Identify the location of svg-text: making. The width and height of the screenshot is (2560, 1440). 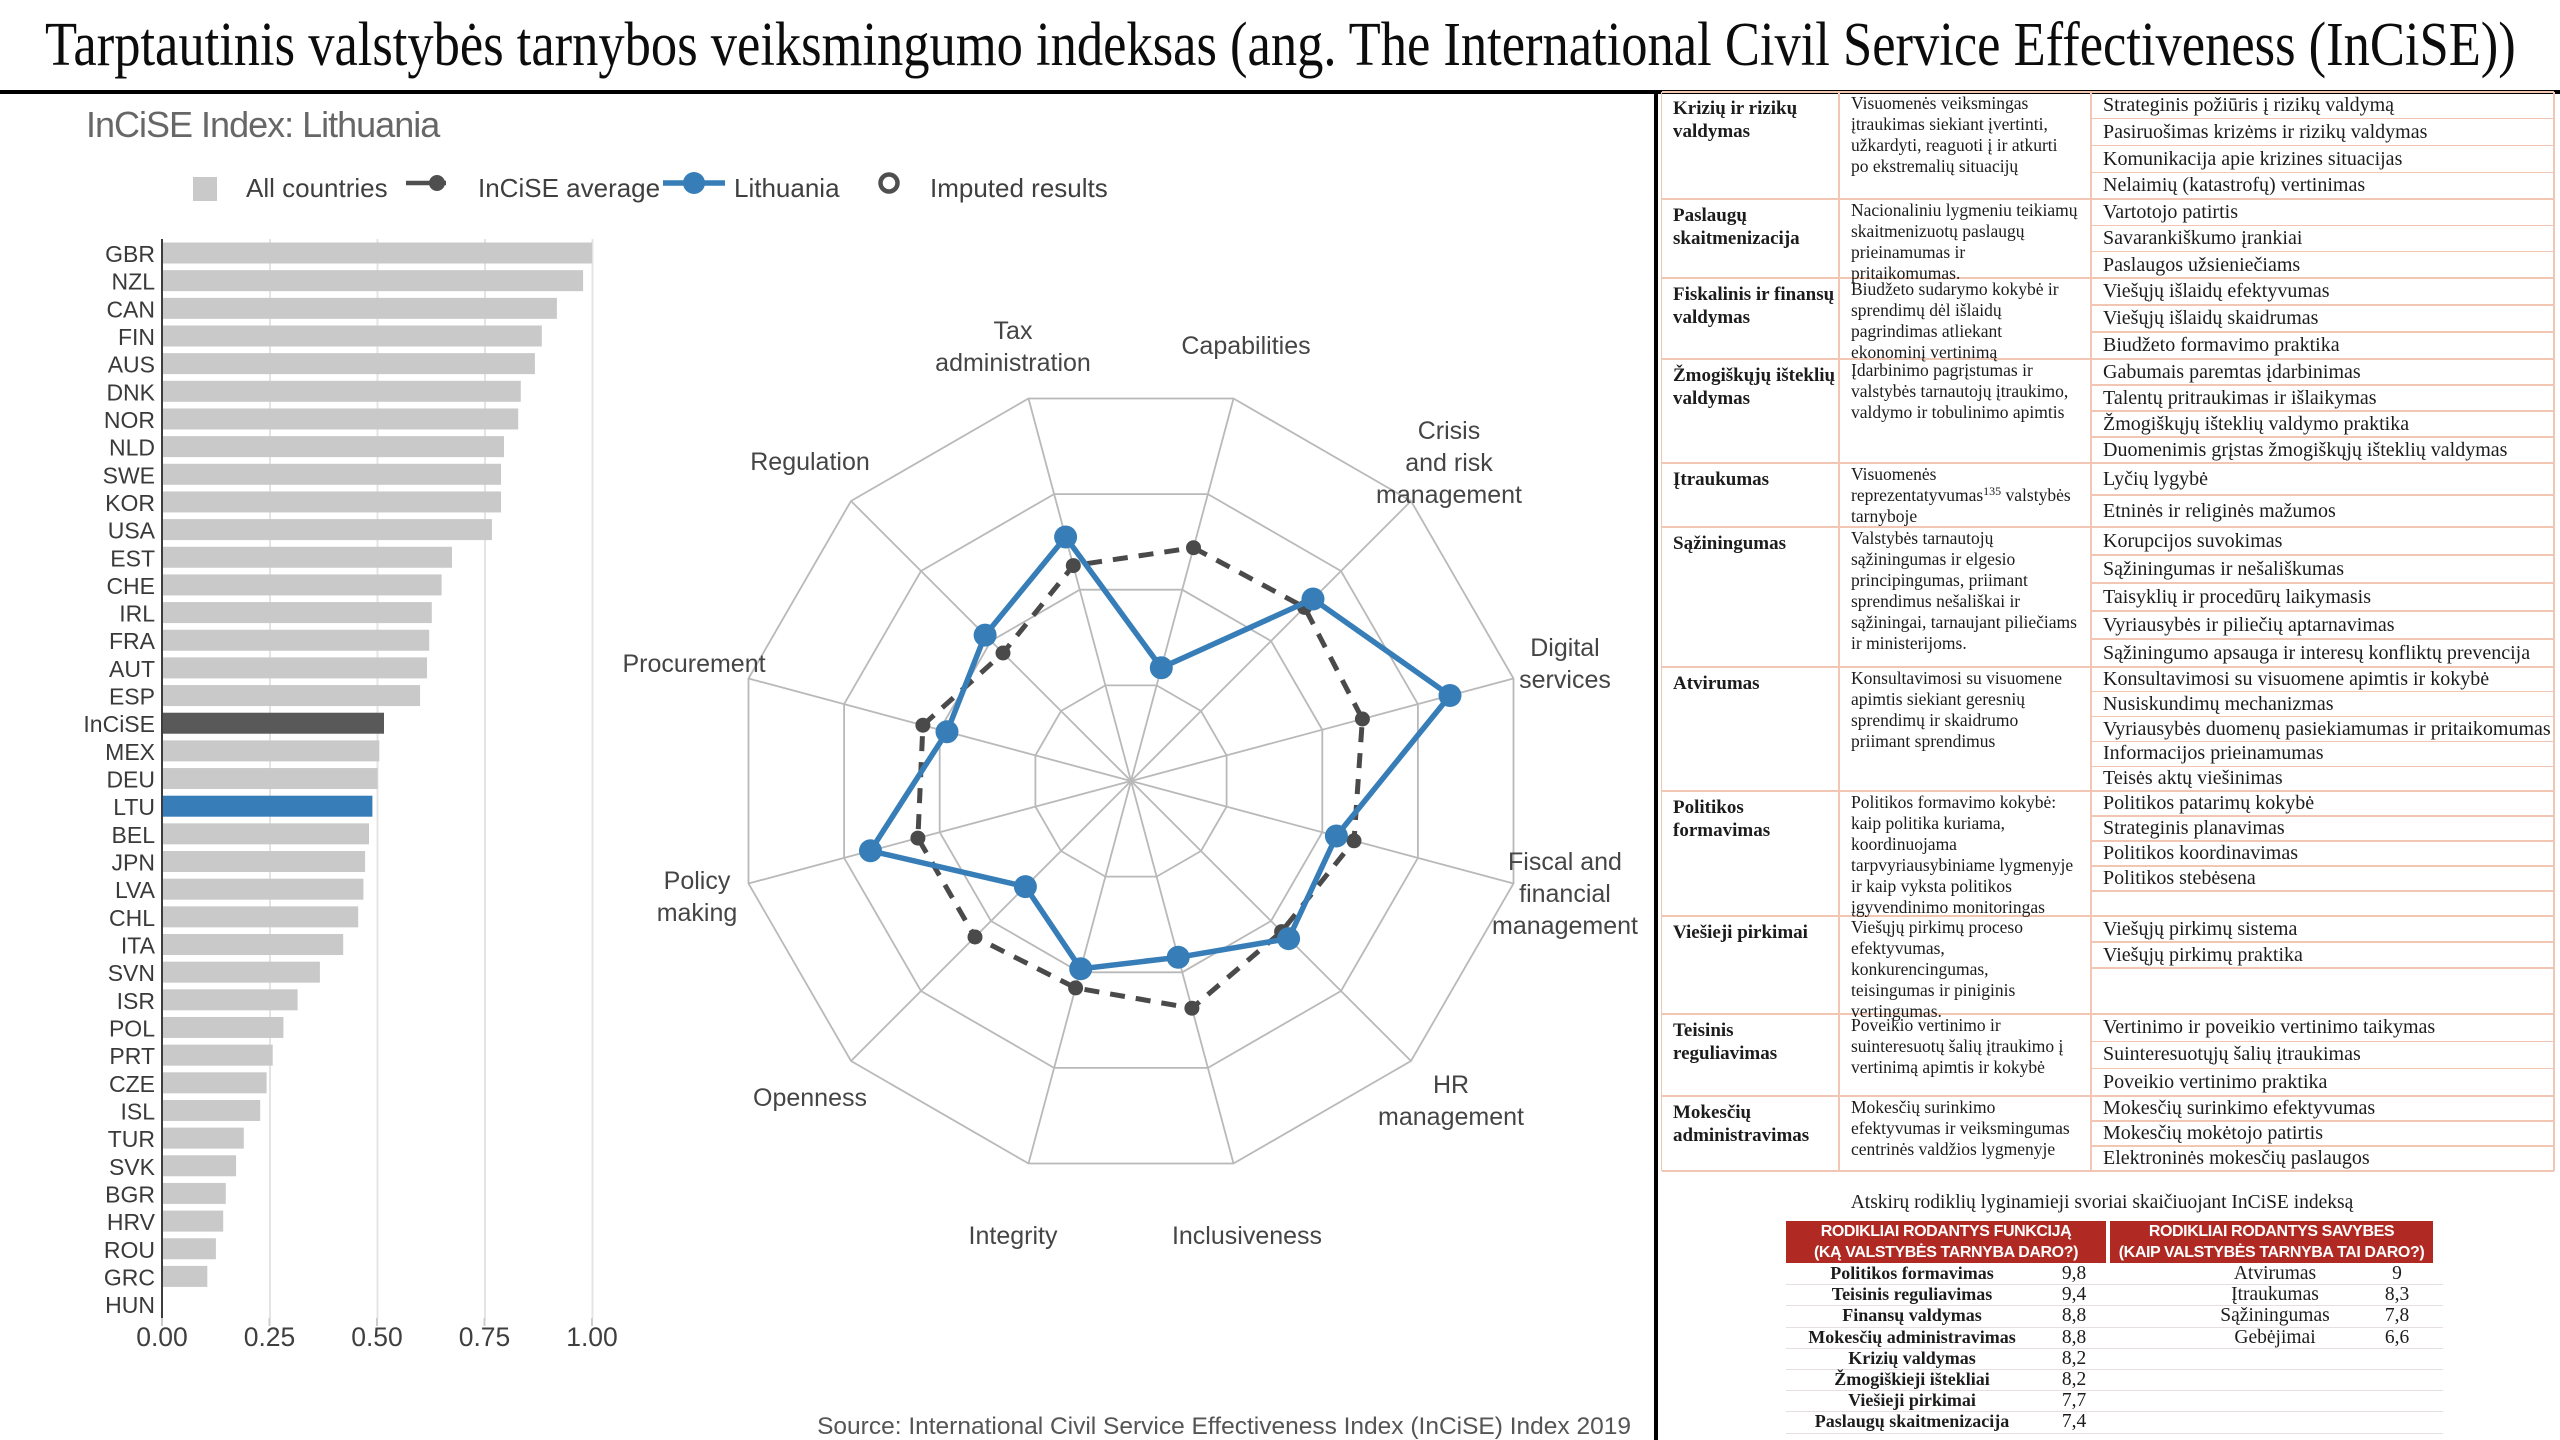
(697, 913).